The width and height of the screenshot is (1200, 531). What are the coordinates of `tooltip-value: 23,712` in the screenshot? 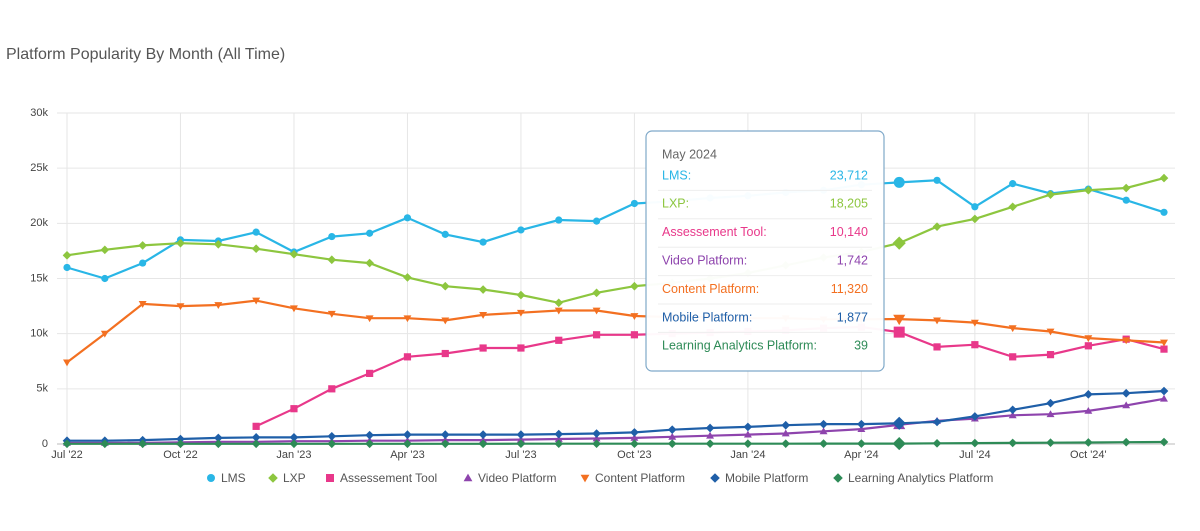 It's located at (849, 175).